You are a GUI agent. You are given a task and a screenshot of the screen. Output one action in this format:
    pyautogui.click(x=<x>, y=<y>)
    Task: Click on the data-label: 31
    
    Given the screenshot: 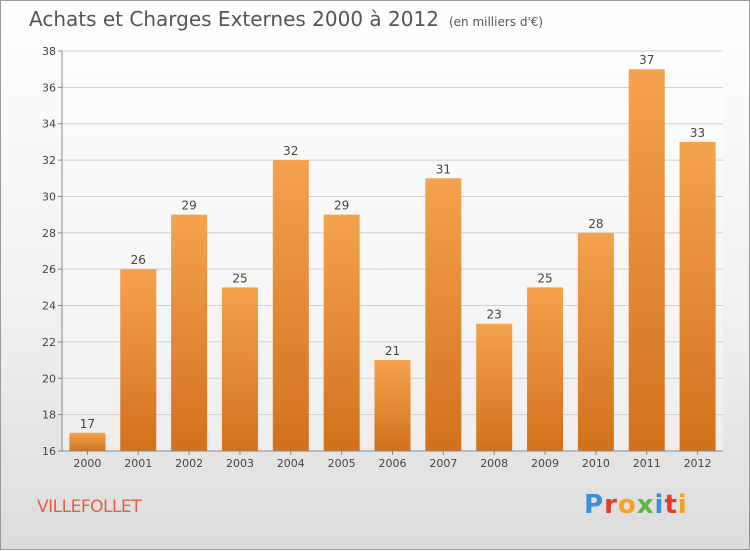 What is the action you would take?
    pyautogui.click(x=443, y=169)
    